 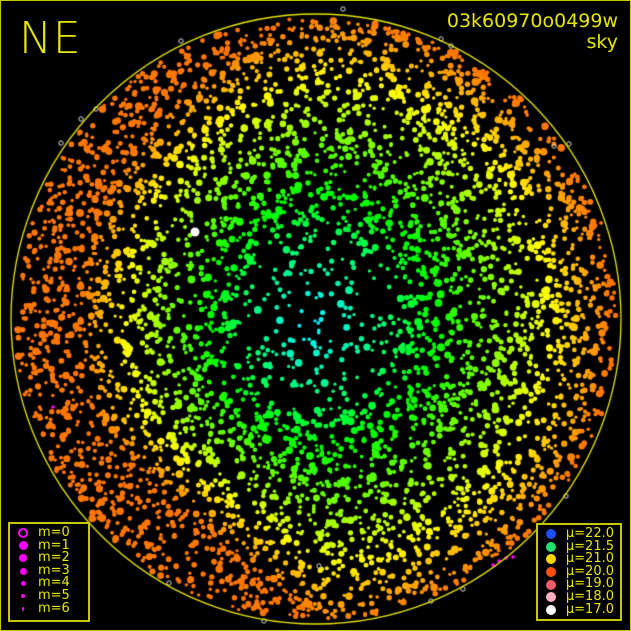 I want to click on legend-item-mu: μ=18.0, so click(x=579, y=596).